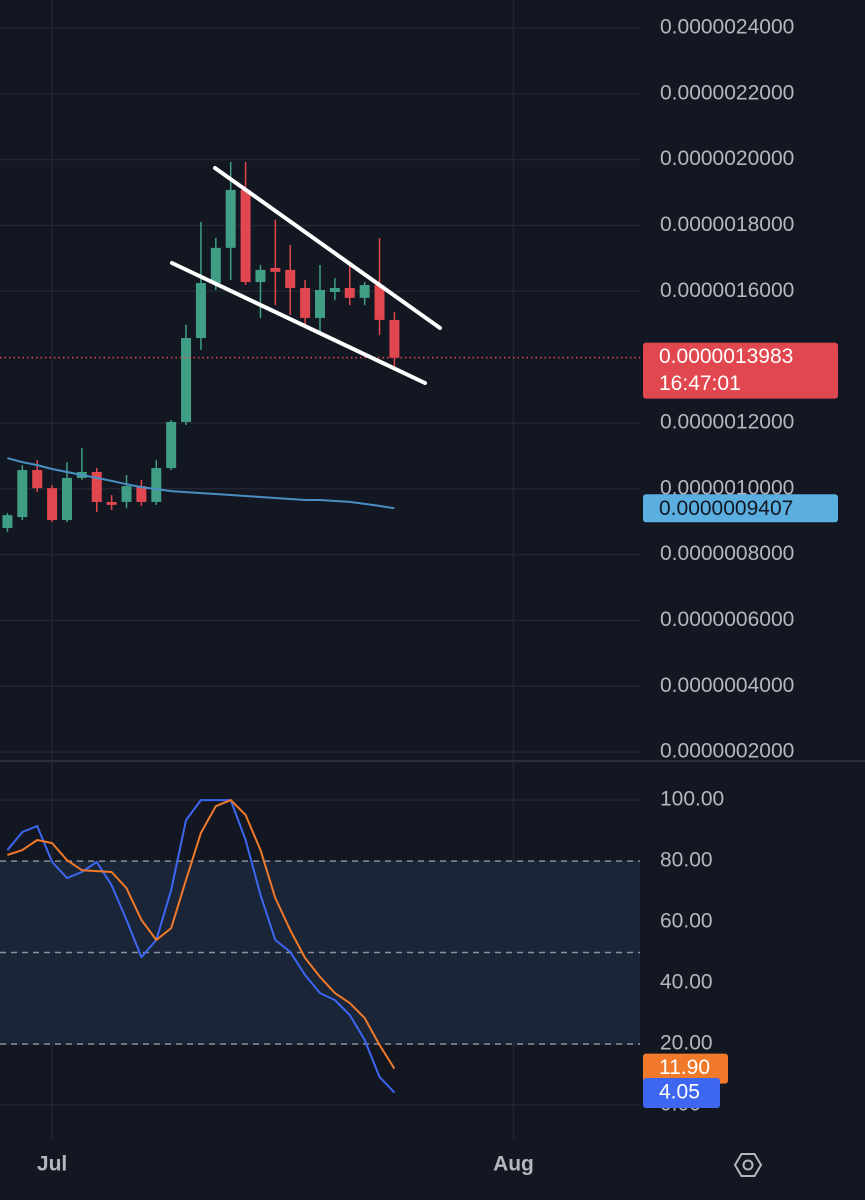 This screenshot has height=1200, width=865. I want to click on y-tick-label: 0.0000020000, so click(727, 158).